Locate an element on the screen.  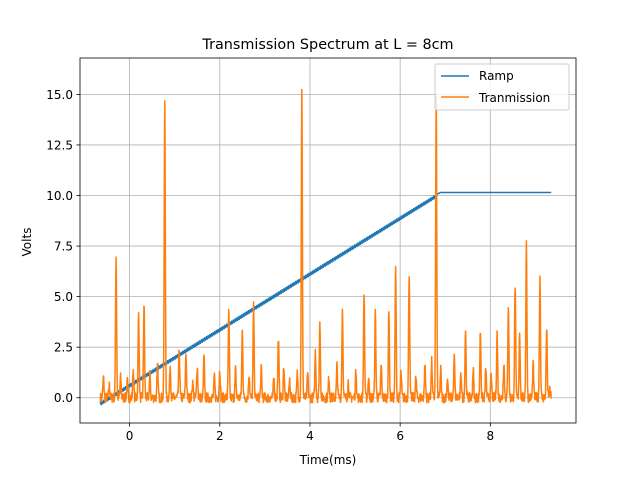
chart-title: Transmission Spectrum at L = 8cm is located at coordinates (327, 45).